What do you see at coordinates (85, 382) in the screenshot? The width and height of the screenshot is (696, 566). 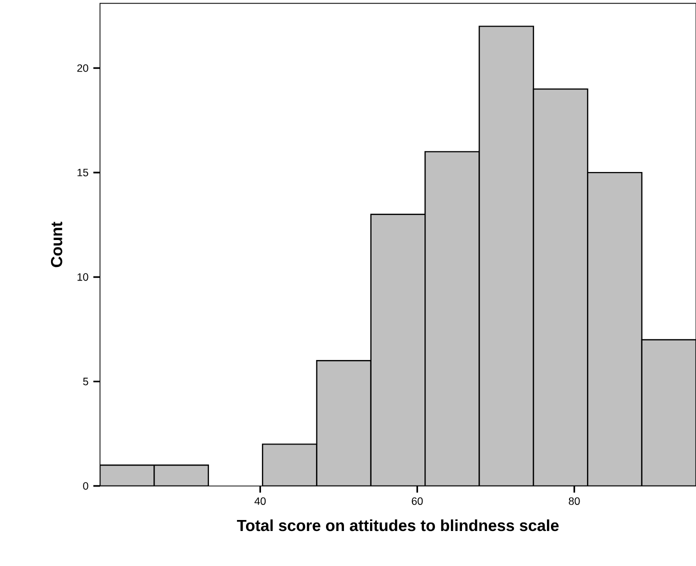 I see `y-tick-label: 5` at bounding box center [85, 382].